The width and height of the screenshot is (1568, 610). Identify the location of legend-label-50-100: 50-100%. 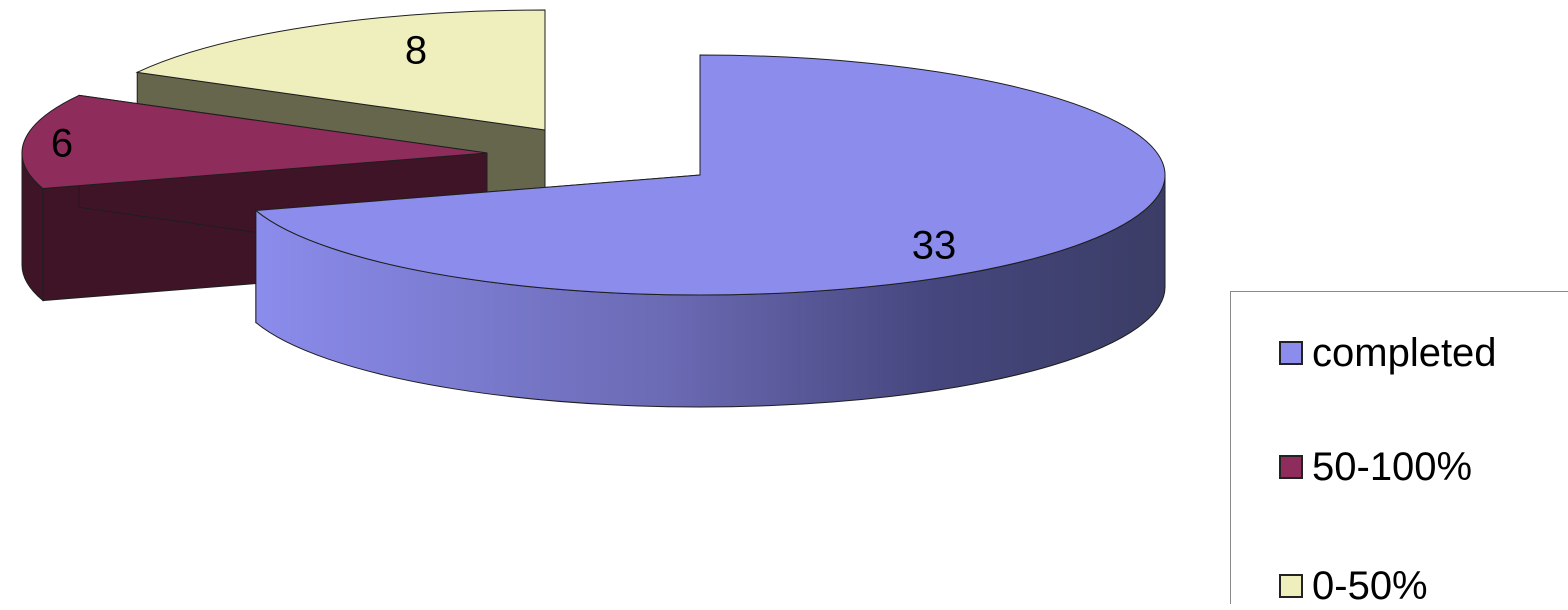
(1392, 467).